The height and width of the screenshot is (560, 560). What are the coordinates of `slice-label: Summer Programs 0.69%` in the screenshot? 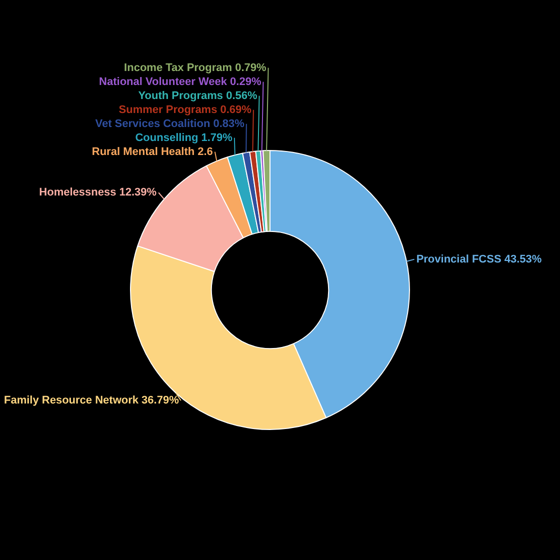 It's located at (185, 110).